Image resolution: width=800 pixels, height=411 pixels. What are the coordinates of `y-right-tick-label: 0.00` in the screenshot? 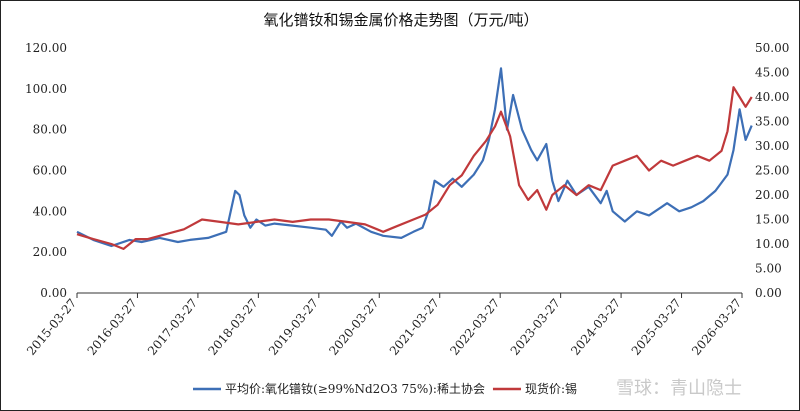 It's located at (768, 293).